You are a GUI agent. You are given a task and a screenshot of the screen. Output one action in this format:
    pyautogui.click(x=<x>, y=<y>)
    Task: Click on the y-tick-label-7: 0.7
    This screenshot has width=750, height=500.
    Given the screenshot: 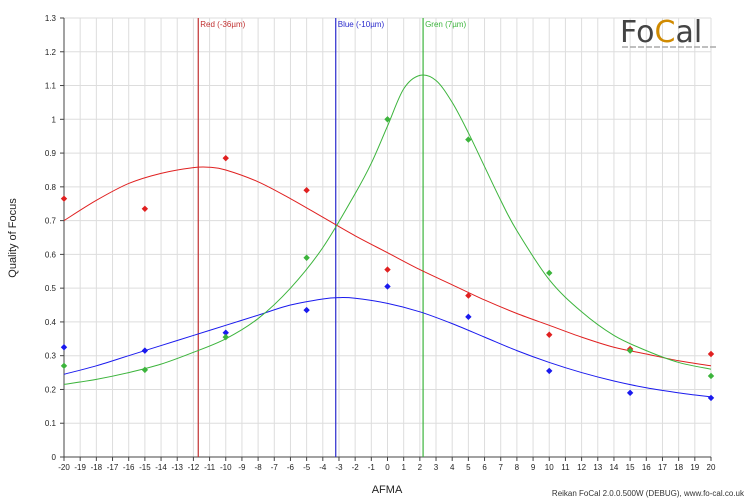 What is the action you would take?
    pyautogui.click(x=51, y=221)
    